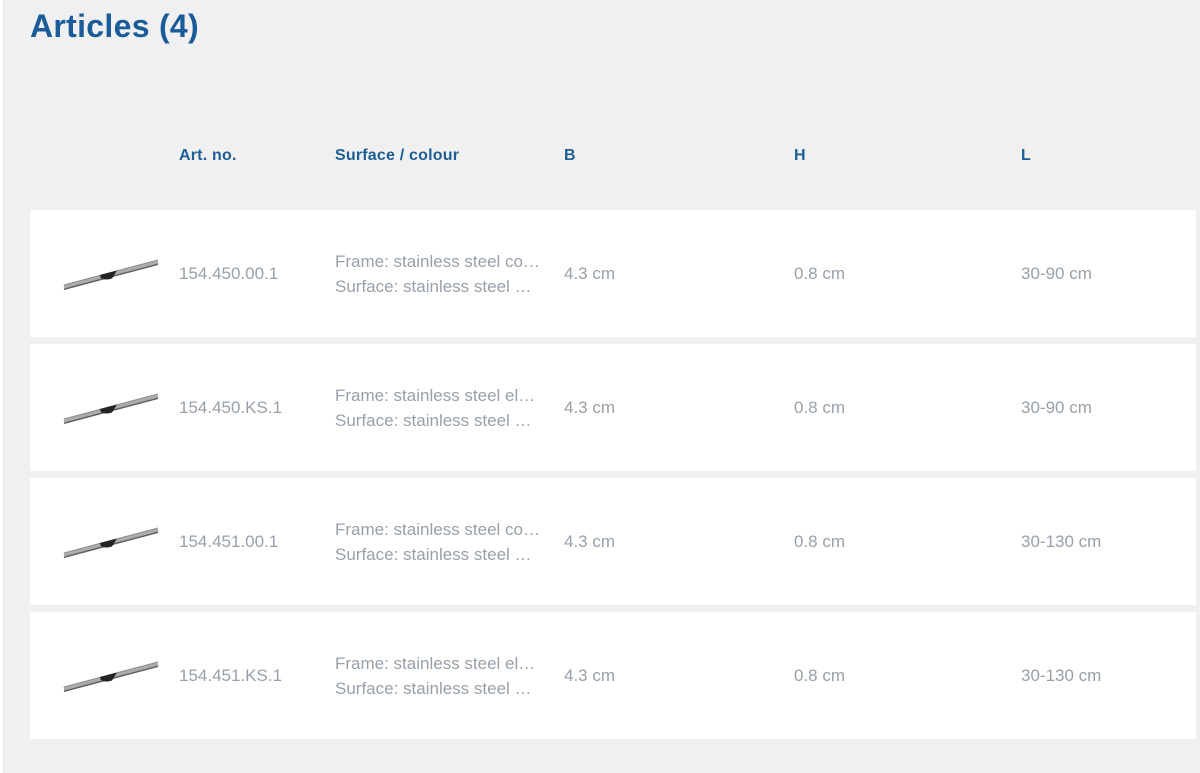  What do you see at coordinates (231, 675) in the screenshot?
I see `article-number: 154.451.KS.1` at bounding box center [231, 675].